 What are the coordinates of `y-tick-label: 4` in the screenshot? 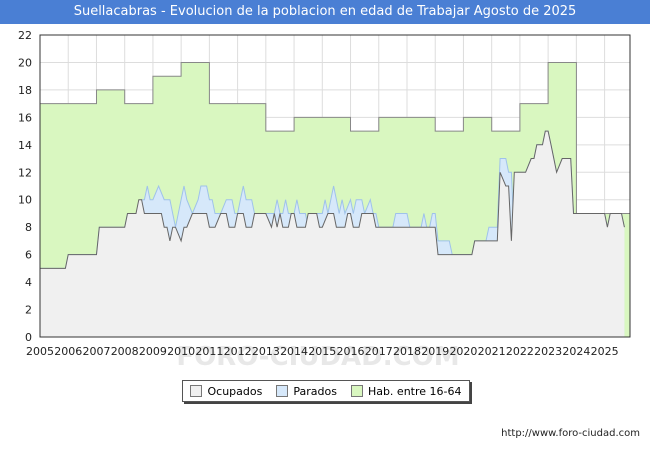 It's located at (28, 282).